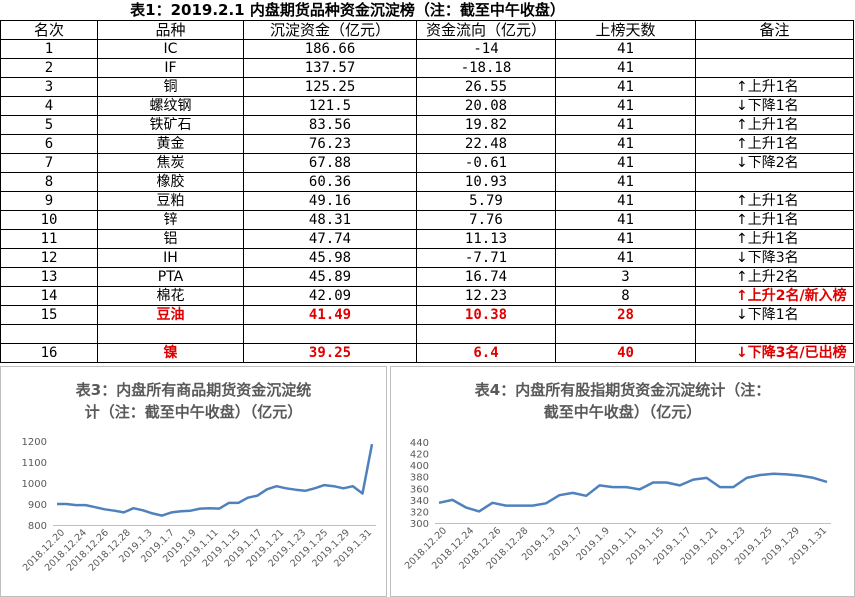 The height and width of the screenshot is (597, 855). What do you see at coordinates (49, 277) in the screenshot?
I see `rank-cell: 13` at bounding box center [49, 277].